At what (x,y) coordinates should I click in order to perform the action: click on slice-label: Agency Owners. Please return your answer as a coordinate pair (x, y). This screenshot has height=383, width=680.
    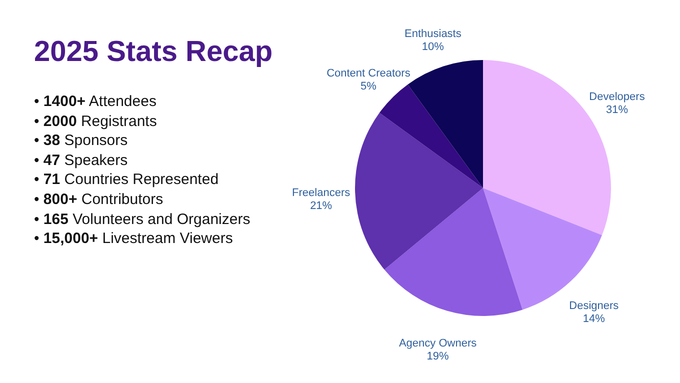
    Looking at the image, I should click on (438, 344).